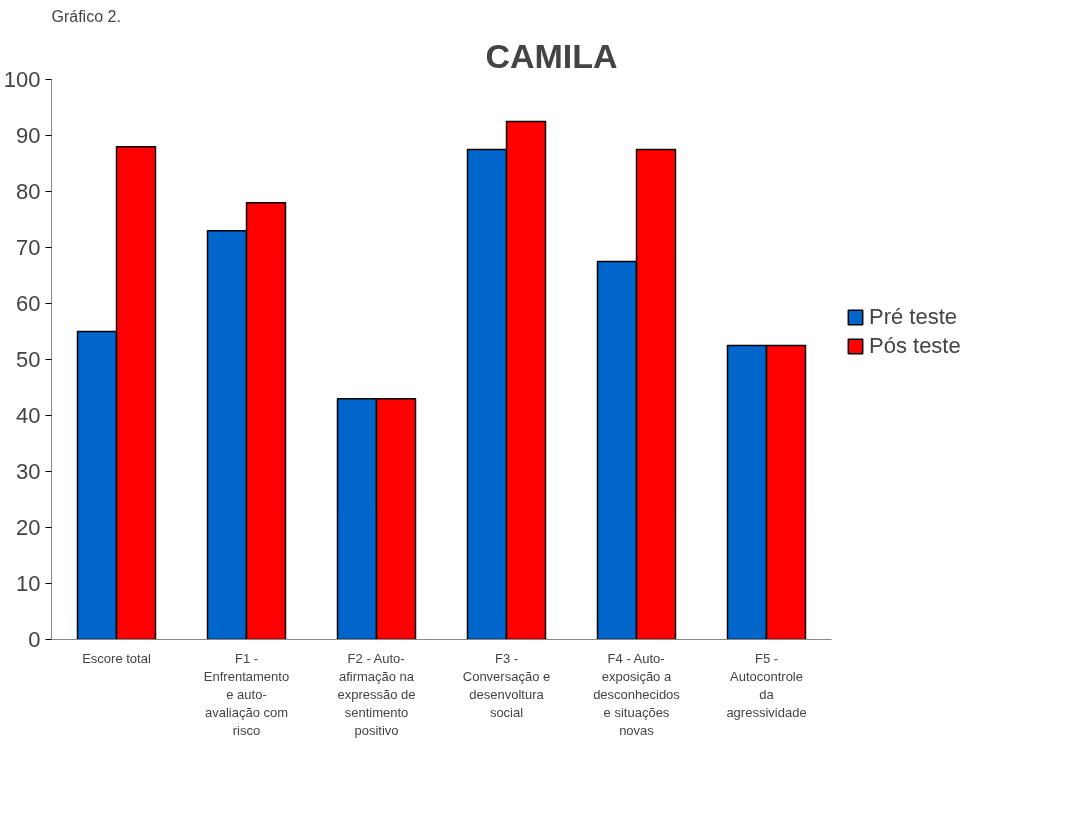 This screenshot has height=830, width=1084. Describe the element at coordinates (28, 191) in the screenshot. I see `y-tick-label: 80` at that location.